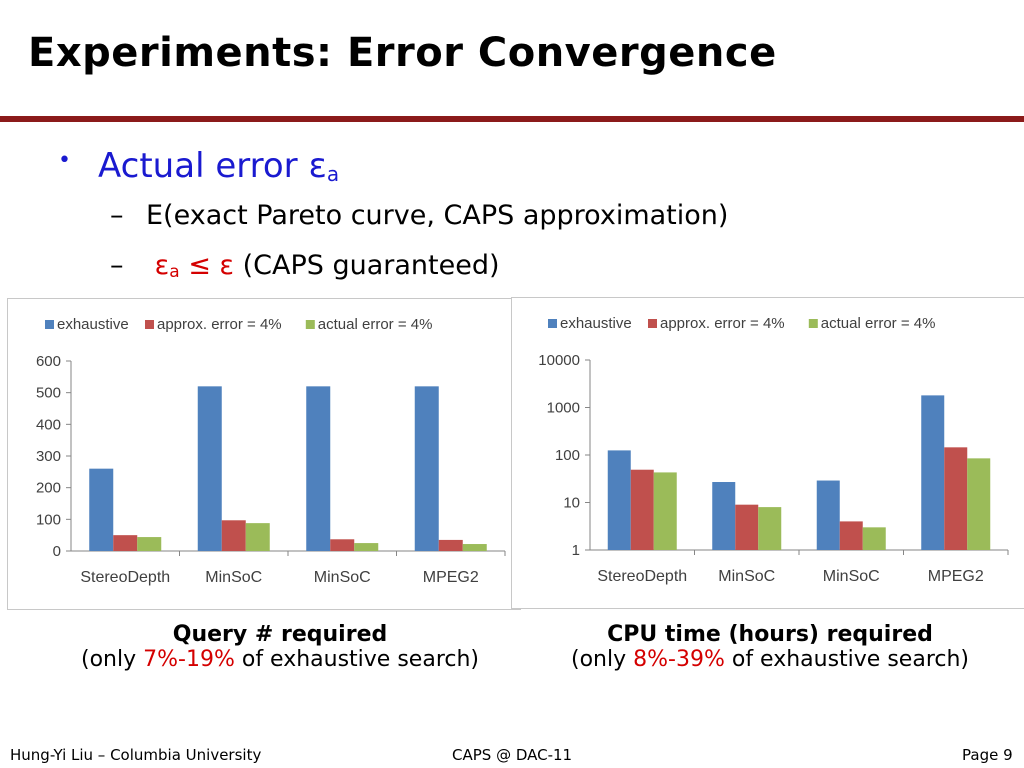  What do you see at coordinates (987, 755) in the screenshot?
I see `footer-page-number: Page 9` at bounding box center [987, 755].